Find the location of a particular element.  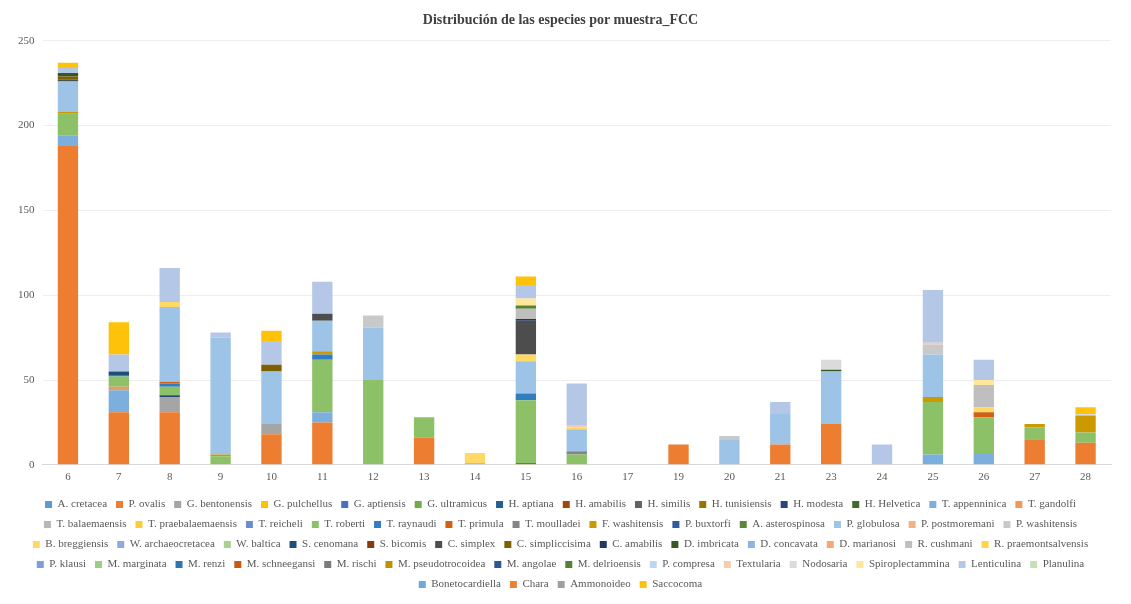

x-tick-label: 27 is located at coordinates (1035, 476).